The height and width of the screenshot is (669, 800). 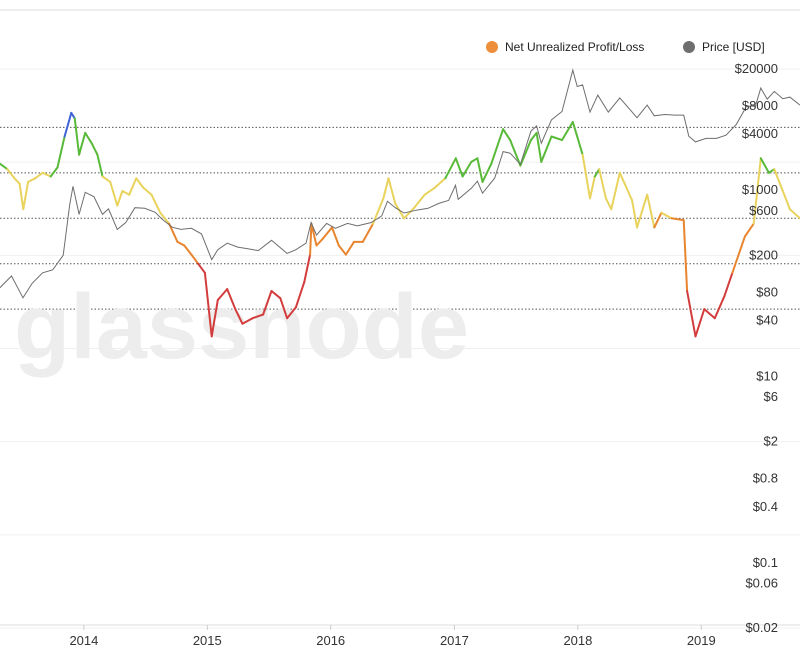 I want to click on y-tick-label: $600, so click(x=763, y=210).